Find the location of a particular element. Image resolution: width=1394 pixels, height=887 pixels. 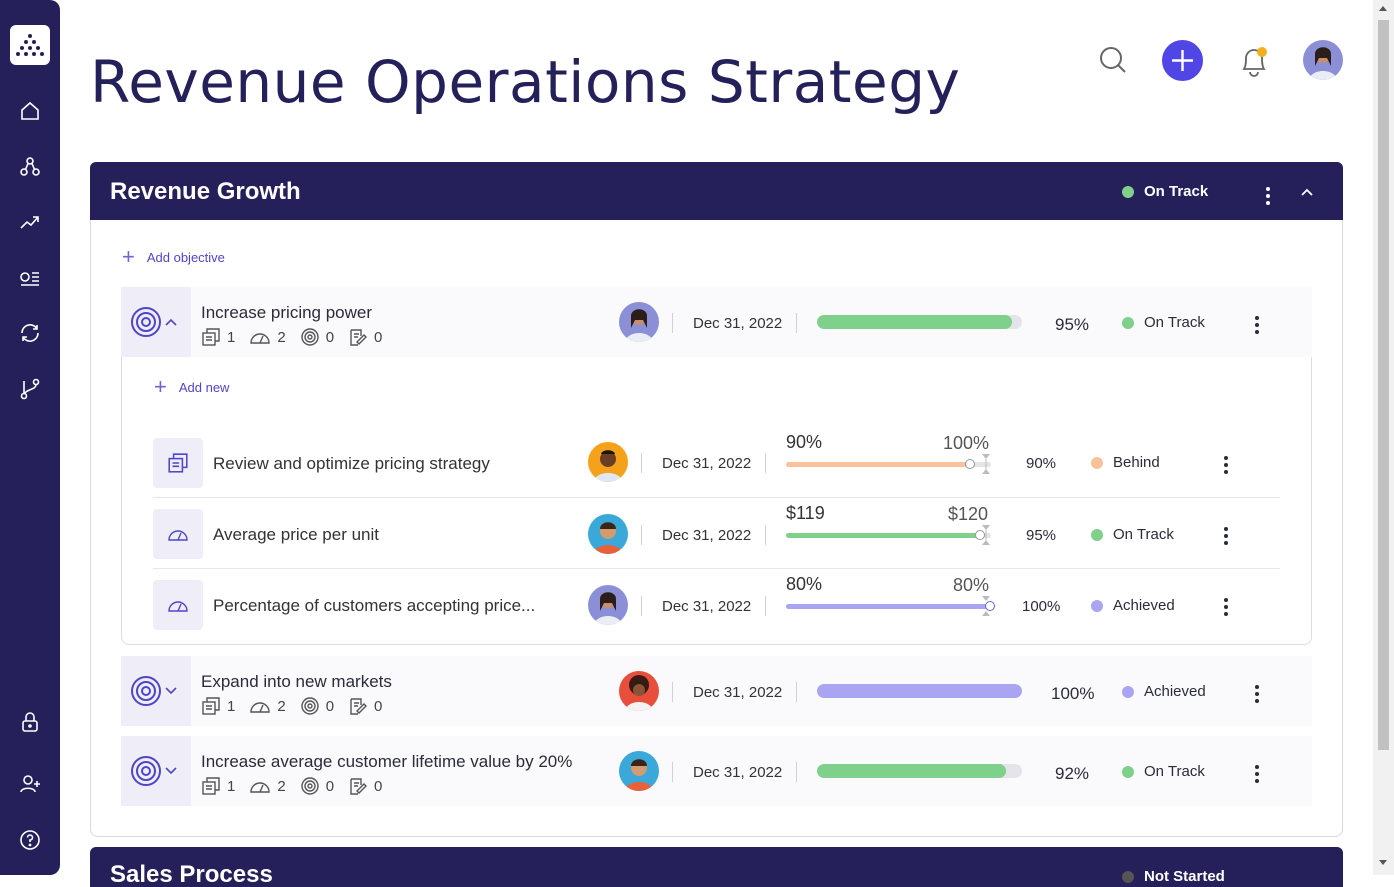

notification-bell-icon is located at coordinates (1254, 63).